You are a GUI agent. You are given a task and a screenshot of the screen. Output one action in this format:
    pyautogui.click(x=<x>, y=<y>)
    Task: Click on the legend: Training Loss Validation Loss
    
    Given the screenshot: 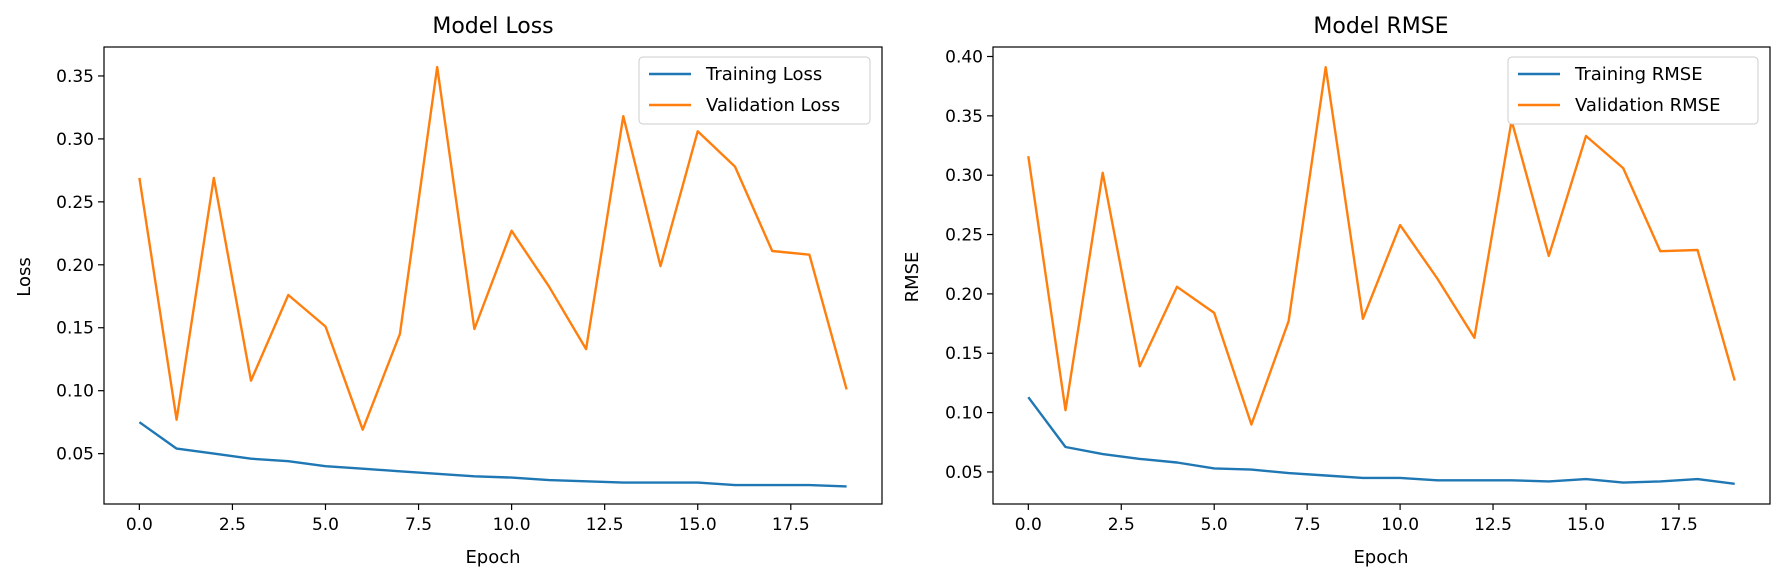 What is the action you would take?
    pyautogui.click(x=754, y=90)
    